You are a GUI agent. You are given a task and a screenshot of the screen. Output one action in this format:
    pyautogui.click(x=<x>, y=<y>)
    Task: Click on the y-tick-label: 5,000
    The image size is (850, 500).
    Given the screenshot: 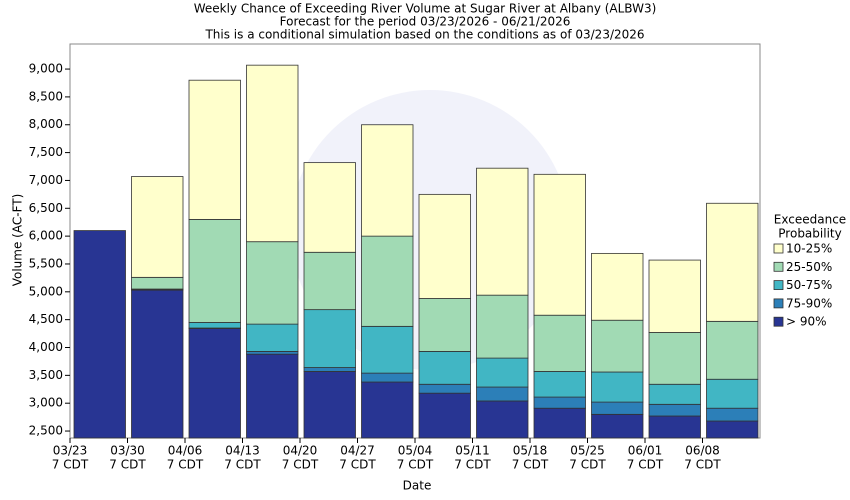 What is the action you would take?
    pyautogui.click(x=46, y=291)
    